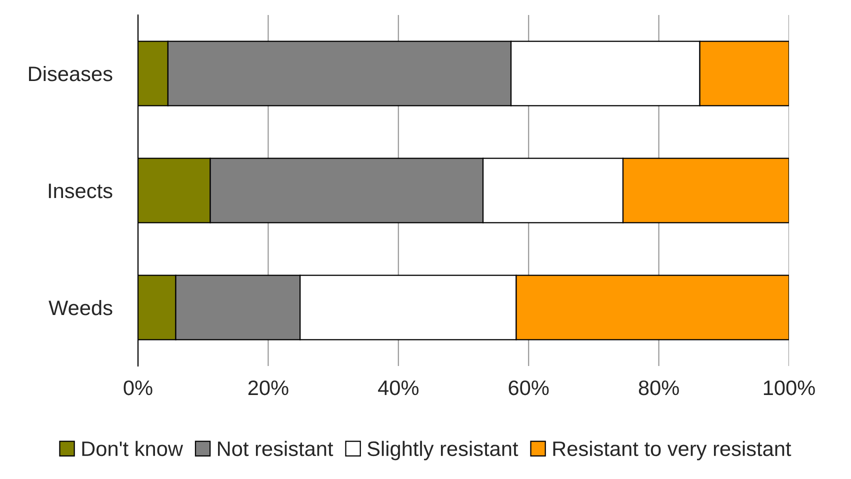  Describe the element at coordinates (138, 388) in the screenshot. I see `x-tick-label: 0%` at that location.